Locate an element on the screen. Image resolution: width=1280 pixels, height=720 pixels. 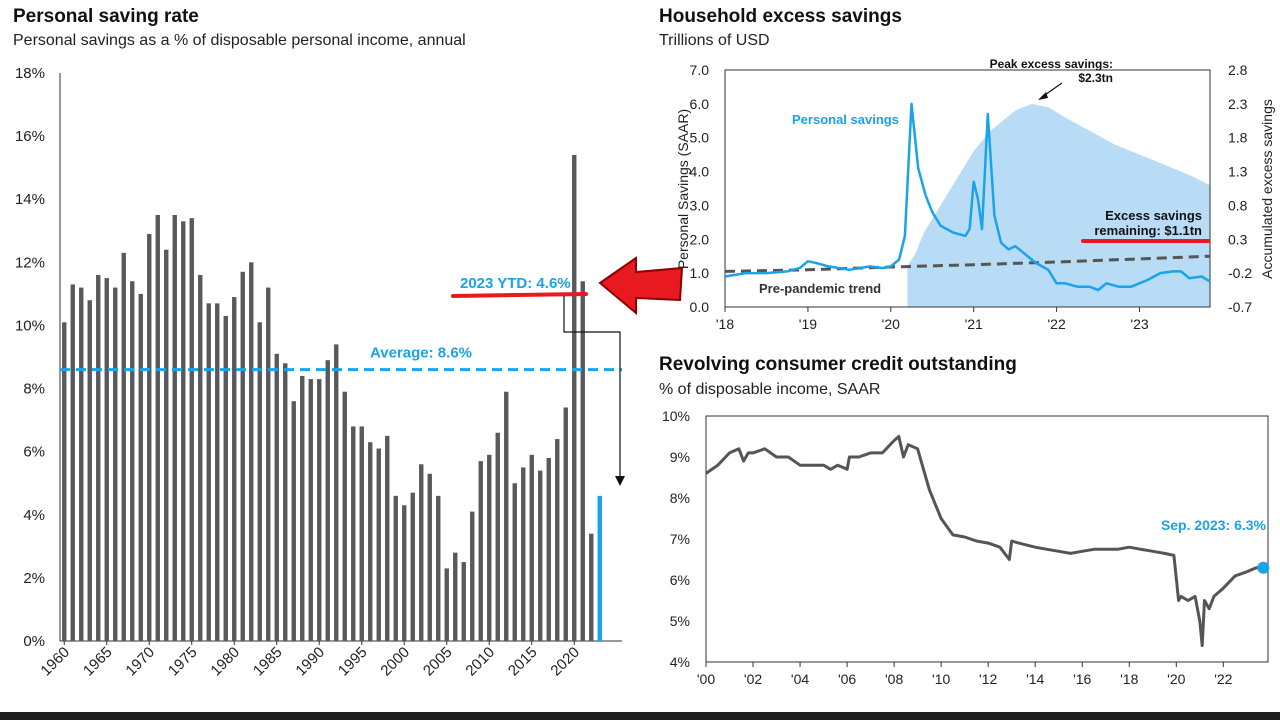
ytd-annotation: 2023 YTD: 4.6% is located at coordinates (515, 283).